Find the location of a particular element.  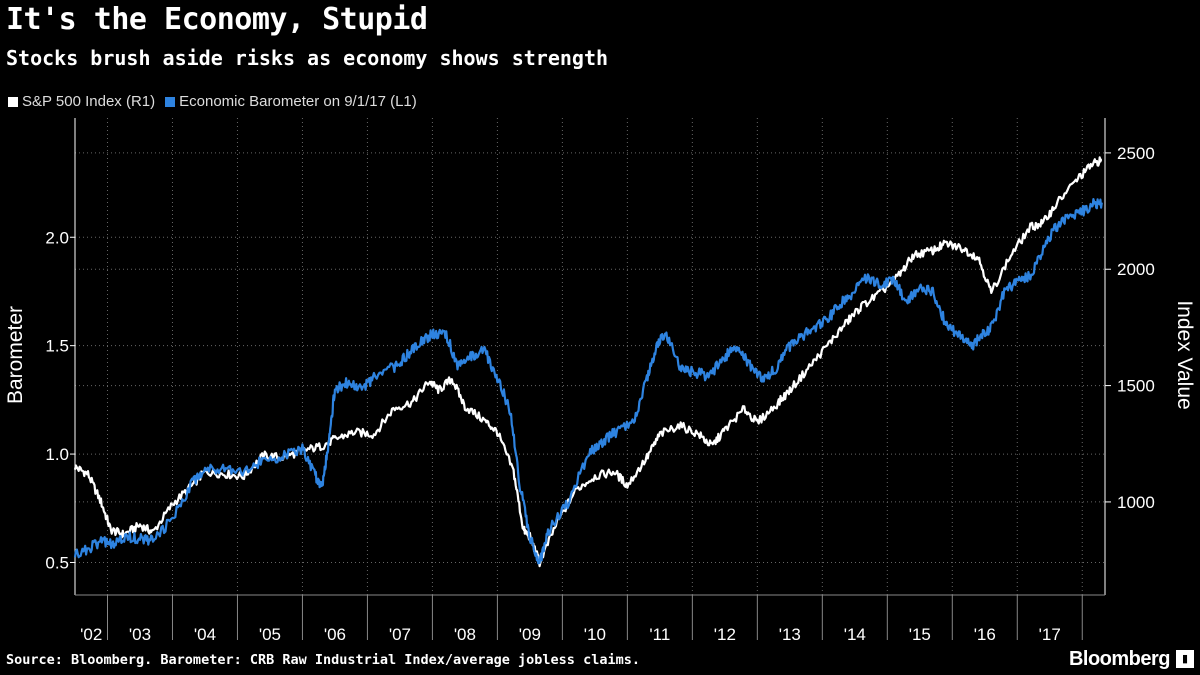

x-tick-label: '10 is located at coordinates (595, 634).